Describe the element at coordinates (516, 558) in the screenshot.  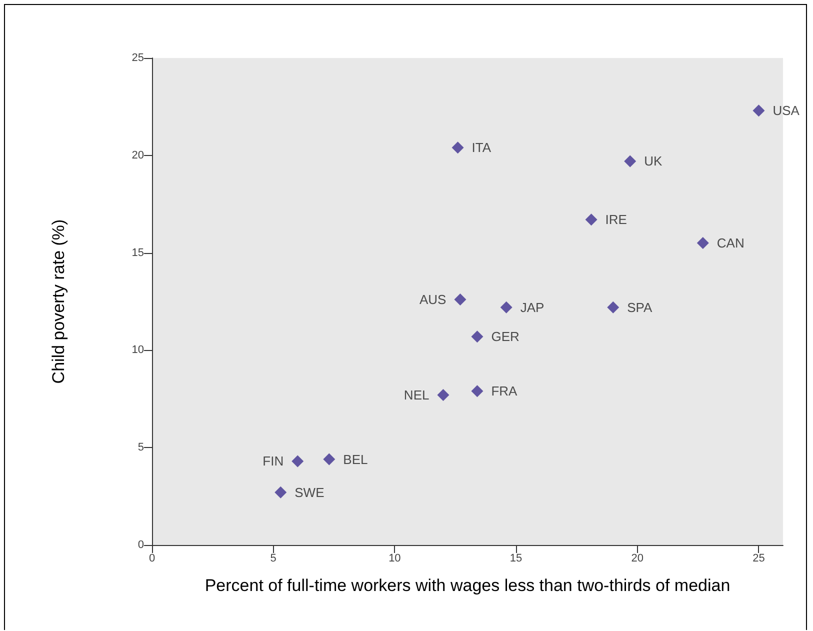
I see `x-tick-label: 15` at that location.